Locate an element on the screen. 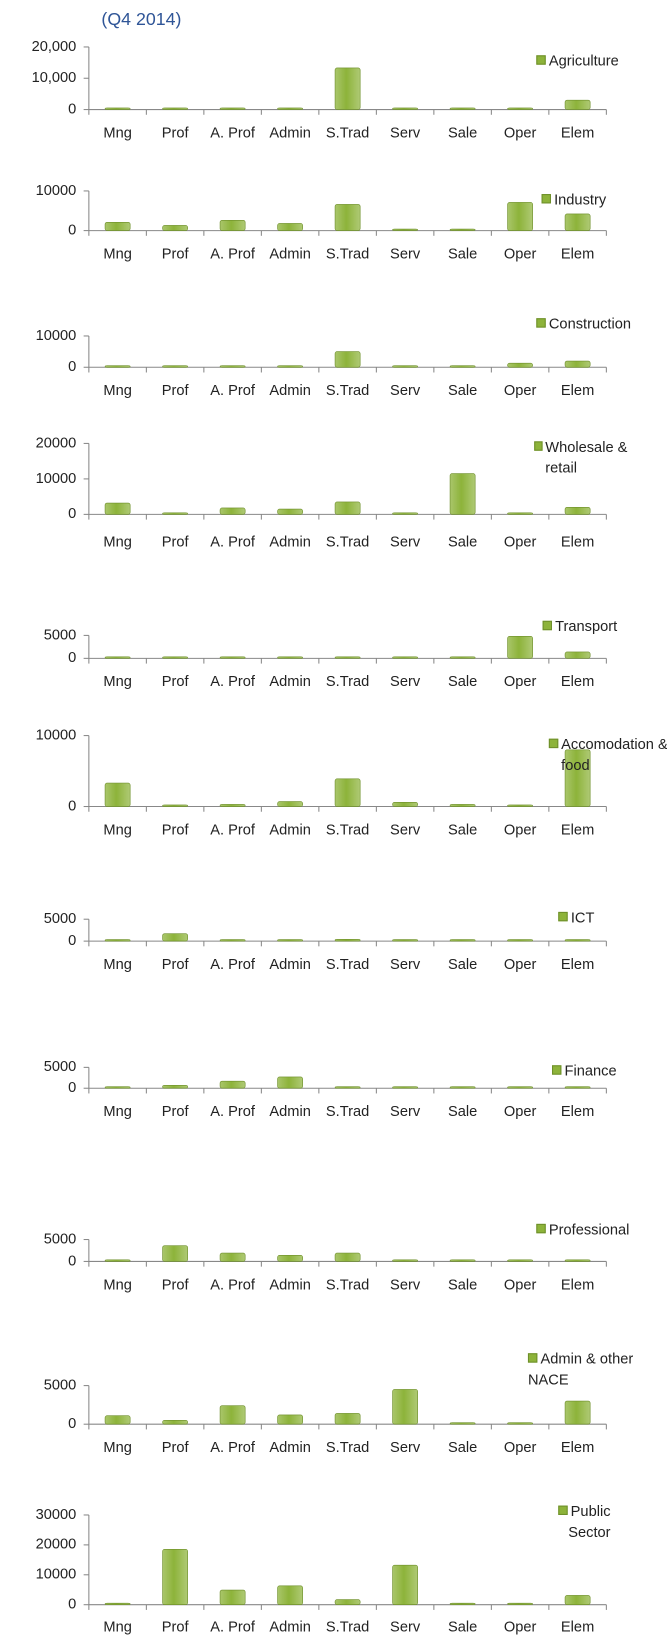  legend: Wholesale & retail is located at coordinates (586, 457).